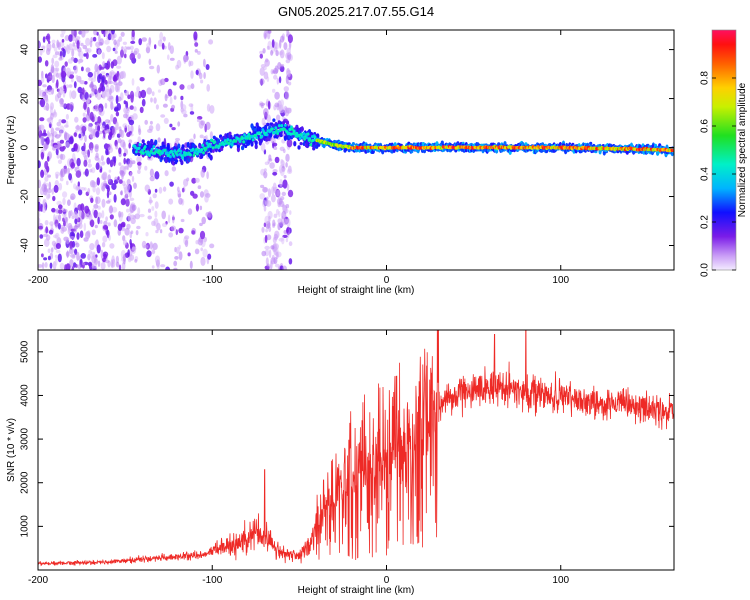 This screenshot has height=600, width=750. I want to click on colorbar-ticks: 0.0 0.2 0.4 0.6 0.8, so click(718, 174).